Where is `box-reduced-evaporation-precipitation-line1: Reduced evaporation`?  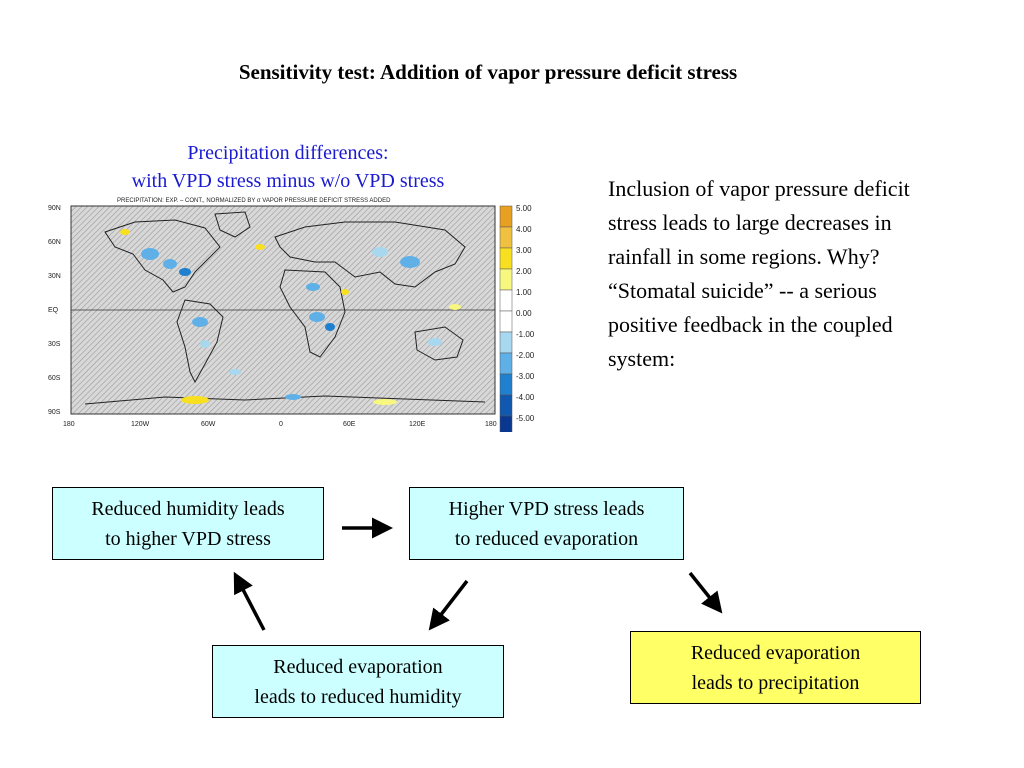
box-reduced-evaporation-precipitation-line1: Reduced evaporation is located at coordinates (775, 652).